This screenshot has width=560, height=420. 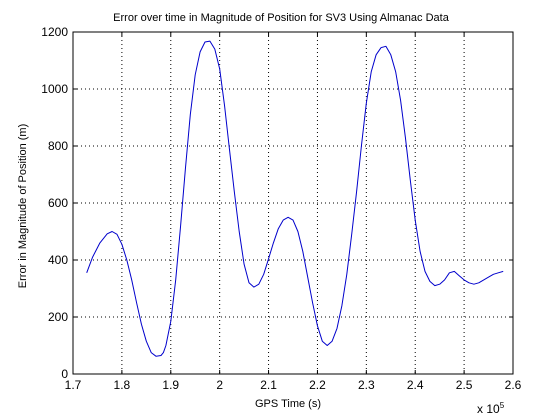 What do you see at coordinates (58, 146) in the screenshot?
I see `y-tick-label: 800` at bounding box center [58, 146].